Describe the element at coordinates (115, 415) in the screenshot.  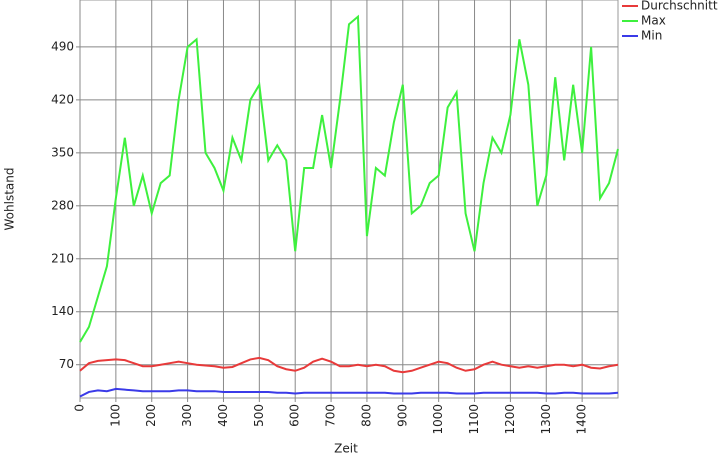
I see `x-tick-label: 100` at that location.